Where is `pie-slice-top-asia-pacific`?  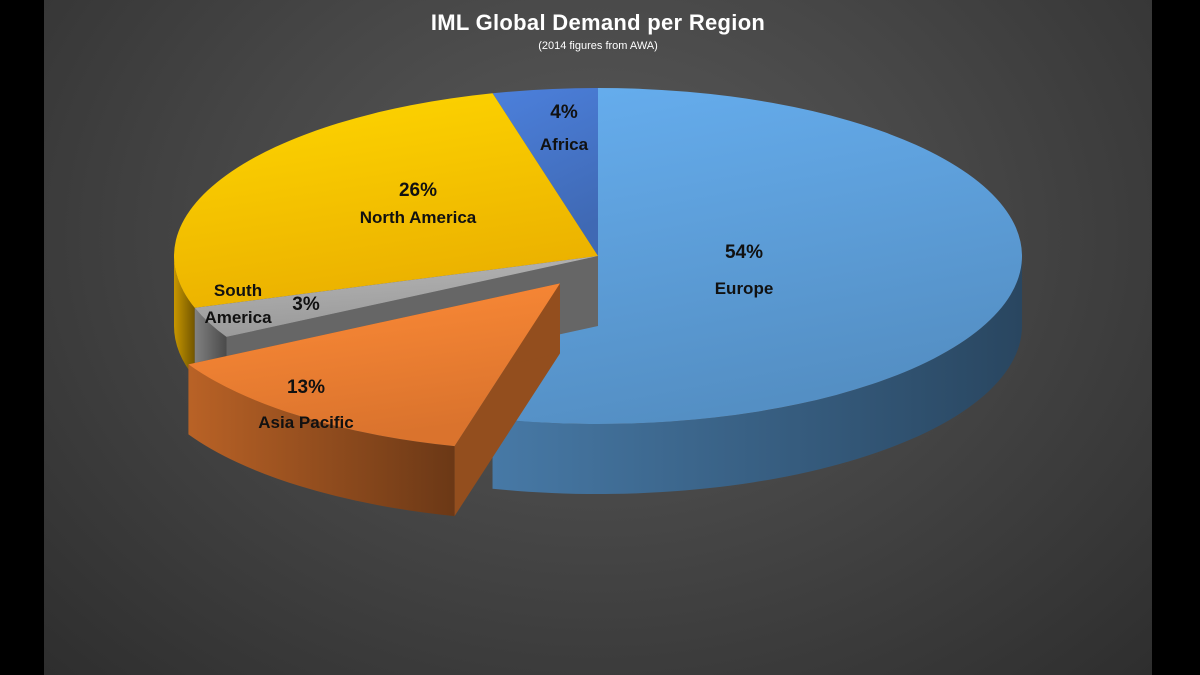
pie-slice-top-asia-pacific is located at coordinates (374, 365).